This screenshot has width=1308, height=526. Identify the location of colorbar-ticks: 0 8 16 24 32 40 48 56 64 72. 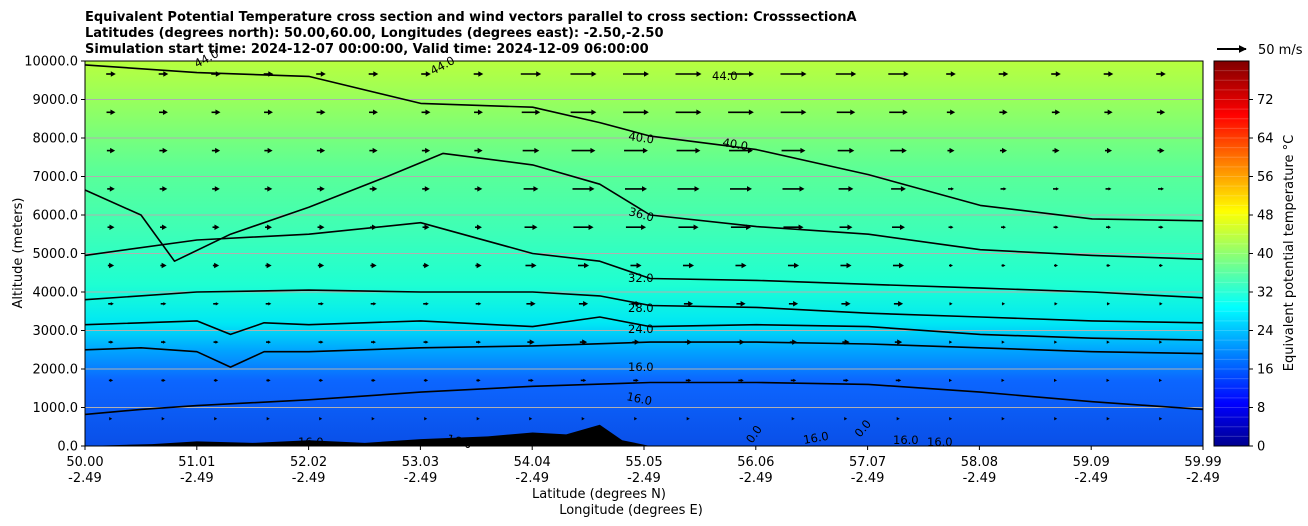
(1261, 274).